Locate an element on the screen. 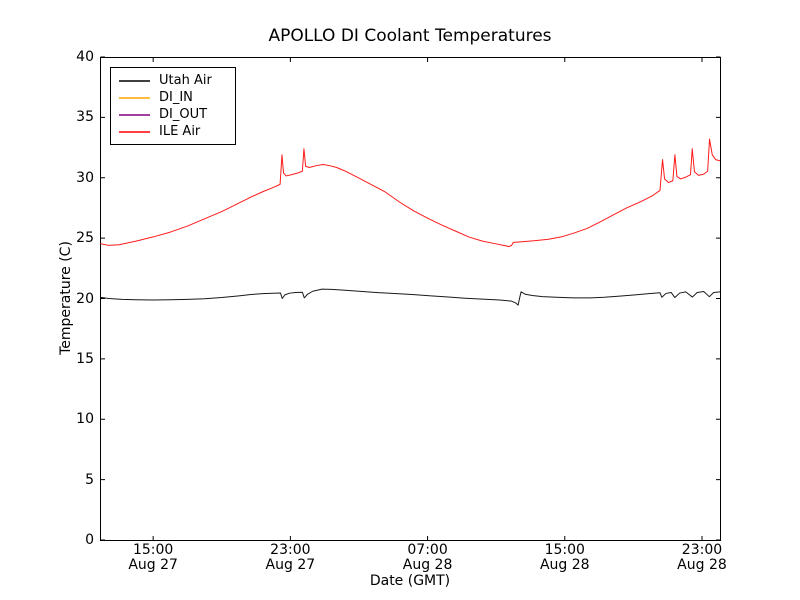  y-tick-label: 5 is located at coordinates (89, 479).